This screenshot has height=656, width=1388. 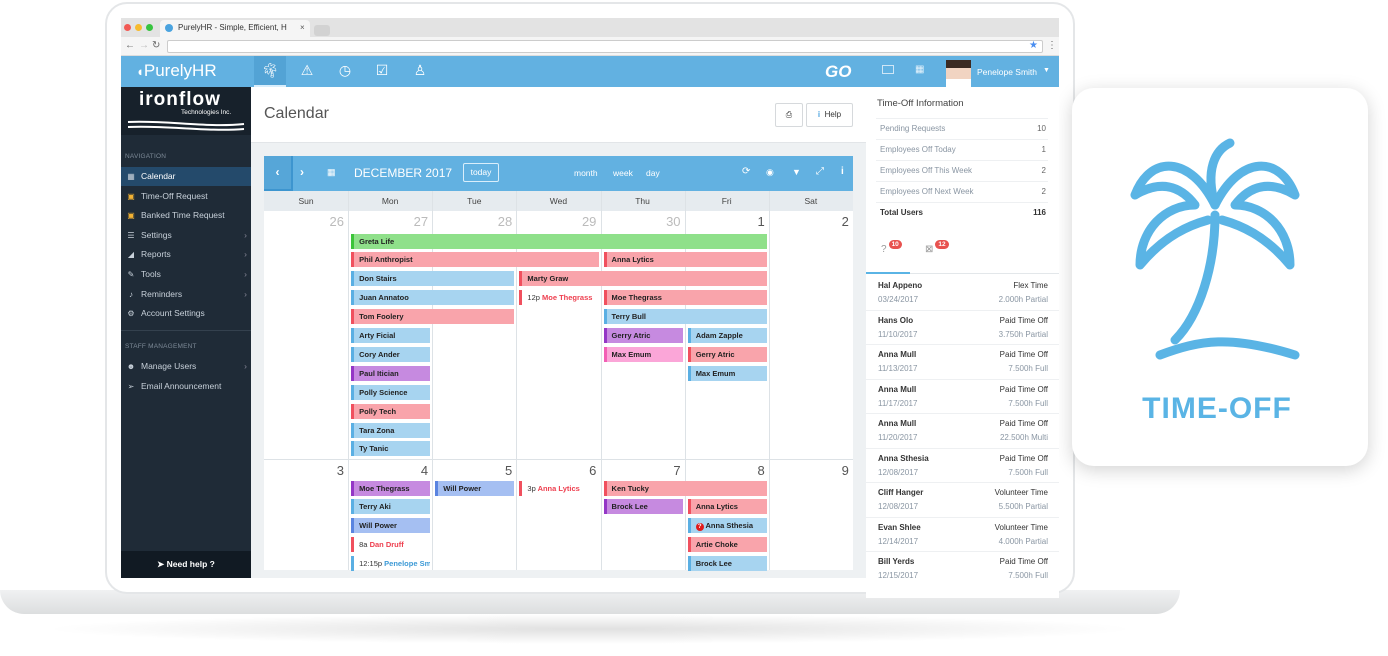 I want to click on view-month-button: month, so click(x=586, y=173).